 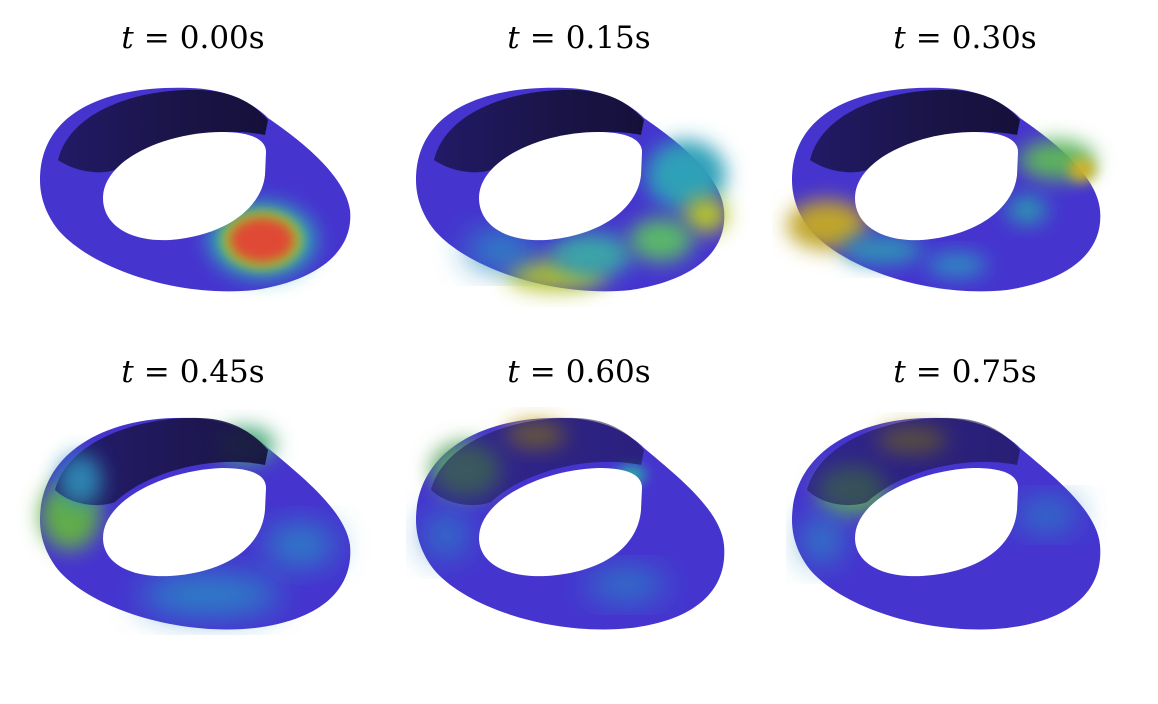 I want to click on panel-title: t = 0.15s, so click(x=579, y=38).